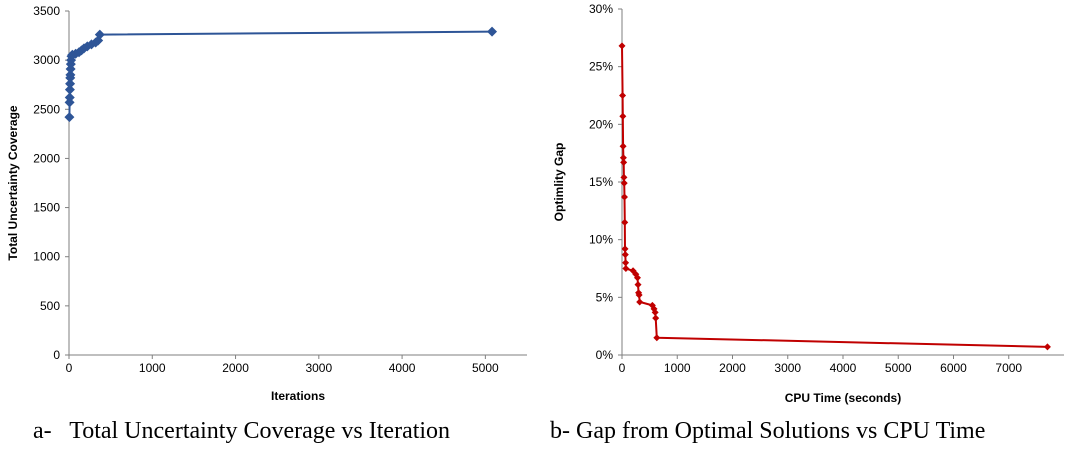 The height and width of the screenshot is (449, 1066). What do you see at coordinates (46, 60) in the screenshot?
I see `y-tick-label: 3000` at bounding box center [46, 60].